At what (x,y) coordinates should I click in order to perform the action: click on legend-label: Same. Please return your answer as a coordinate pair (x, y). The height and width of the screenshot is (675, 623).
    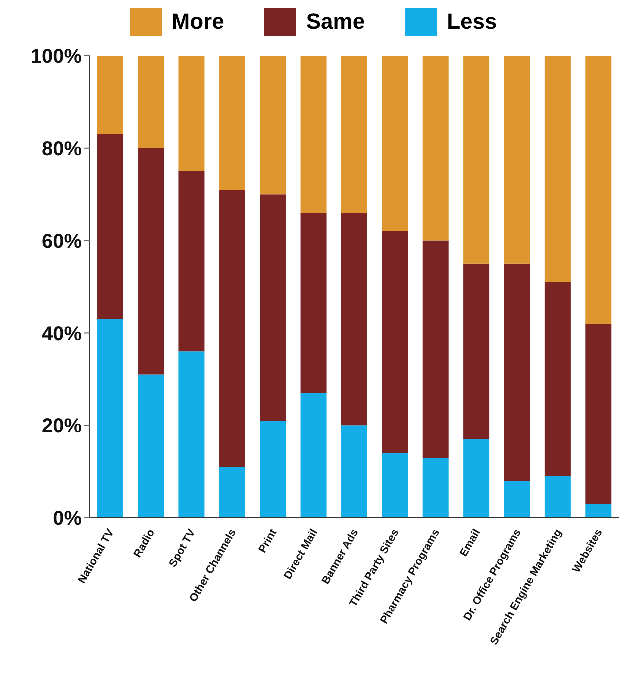
    Looking at the image, I should click on (336, 22).